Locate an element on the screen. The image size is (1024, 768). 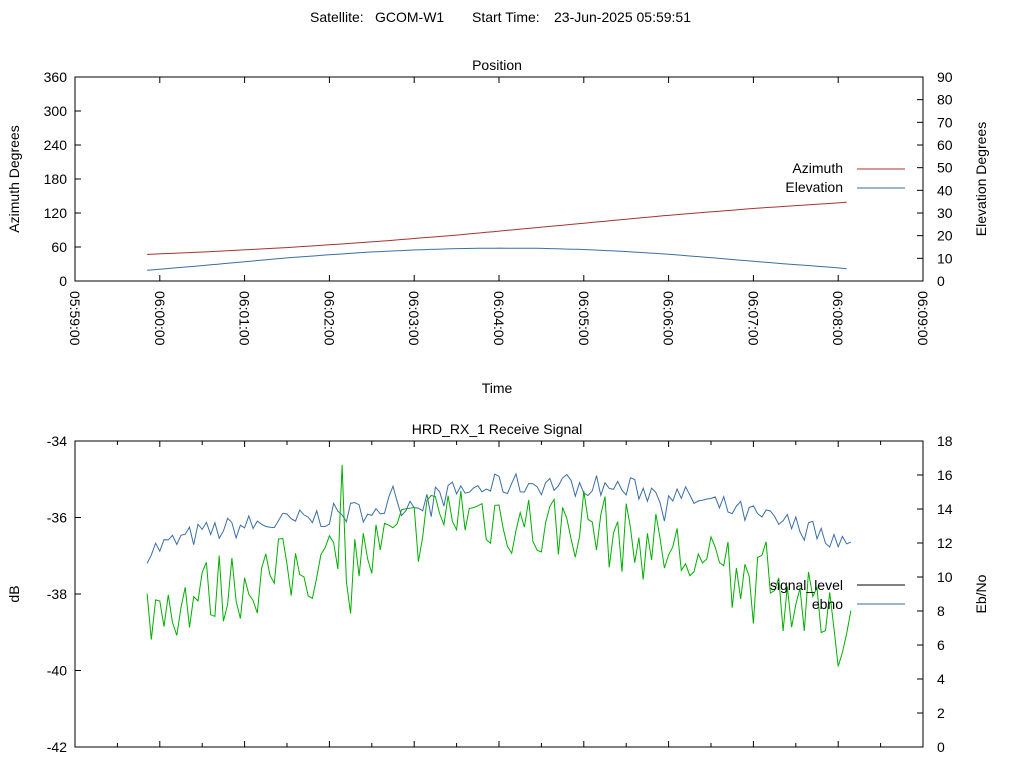
y-tick-label: 300 is located at coordinates (56, 111).